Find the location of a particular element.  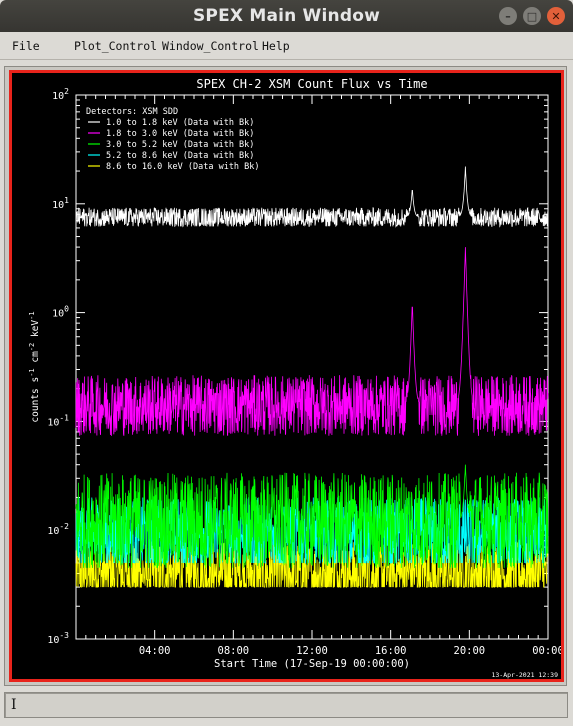

command-input: I is located at coordinates (286, 705).